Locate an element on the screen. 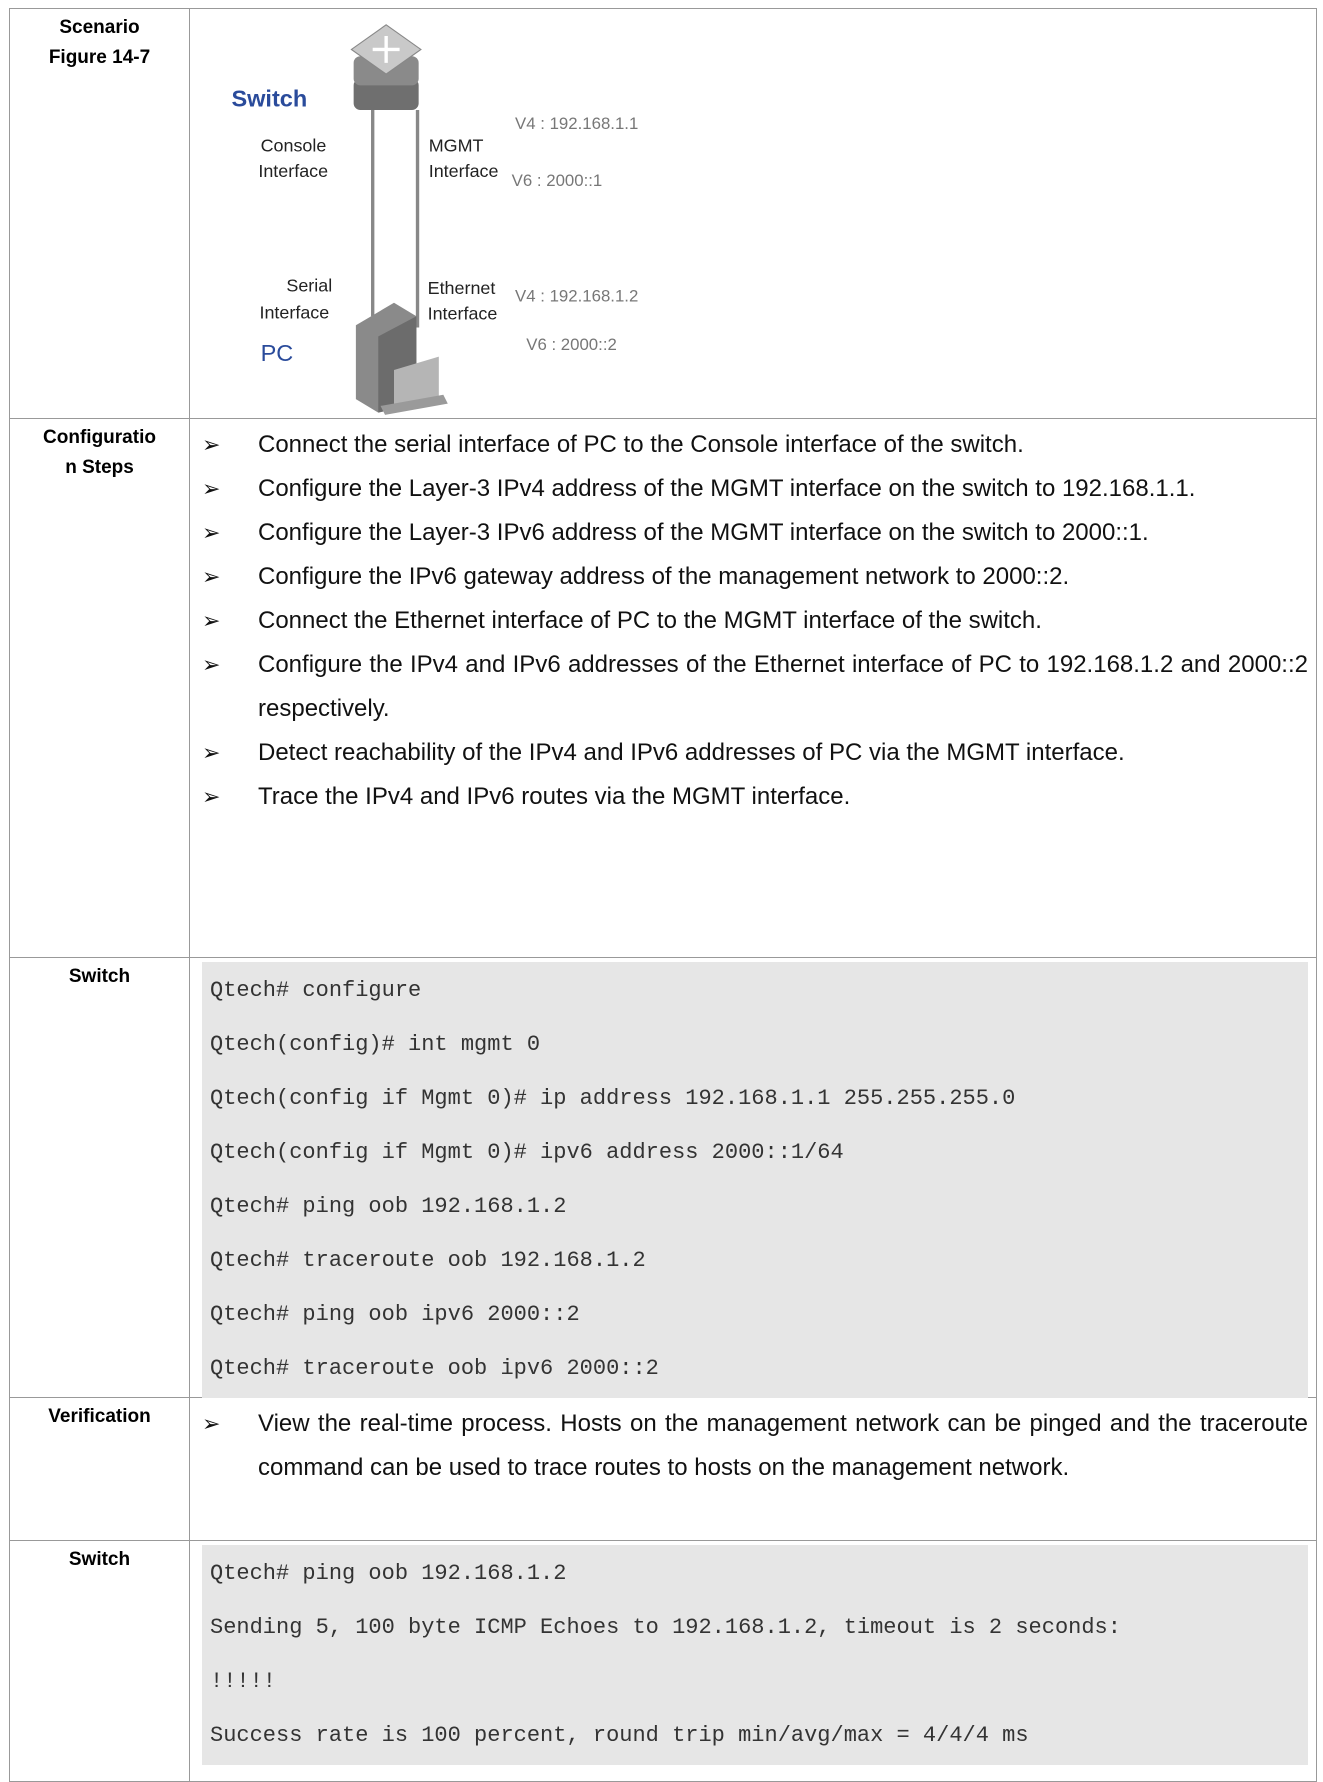 This screenshot has height=1782, width=1323. pc-label: PC is located at coordinates (277, 353).